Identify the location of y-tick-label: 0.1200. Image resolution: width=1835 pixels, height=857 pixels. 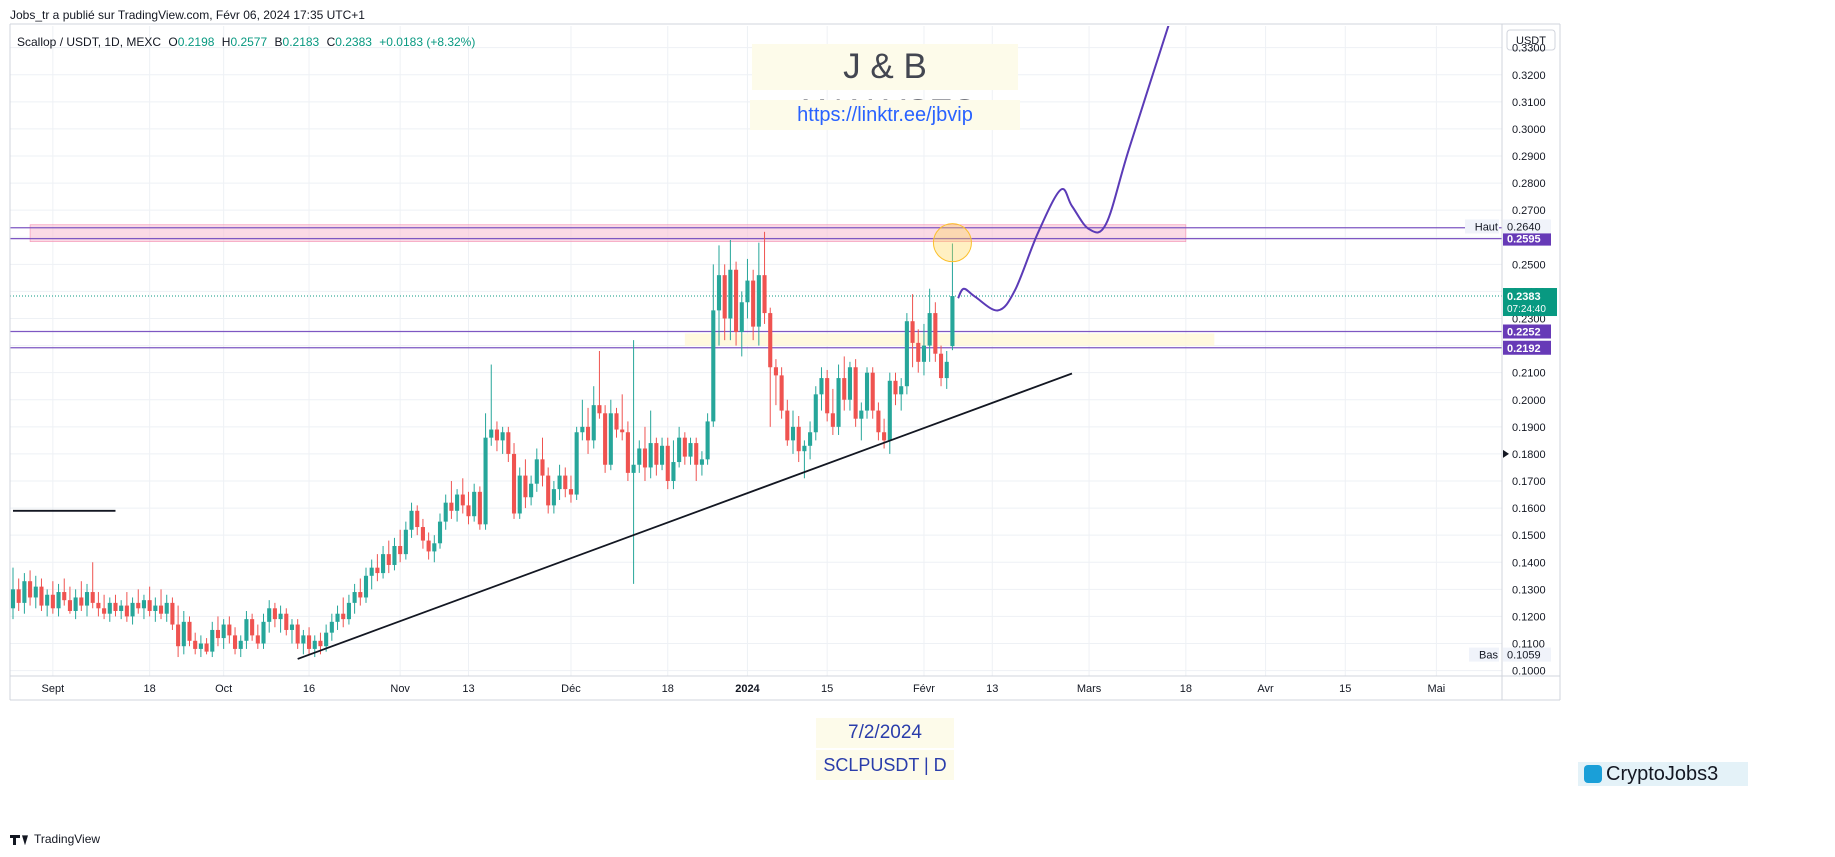
(1529, 617).